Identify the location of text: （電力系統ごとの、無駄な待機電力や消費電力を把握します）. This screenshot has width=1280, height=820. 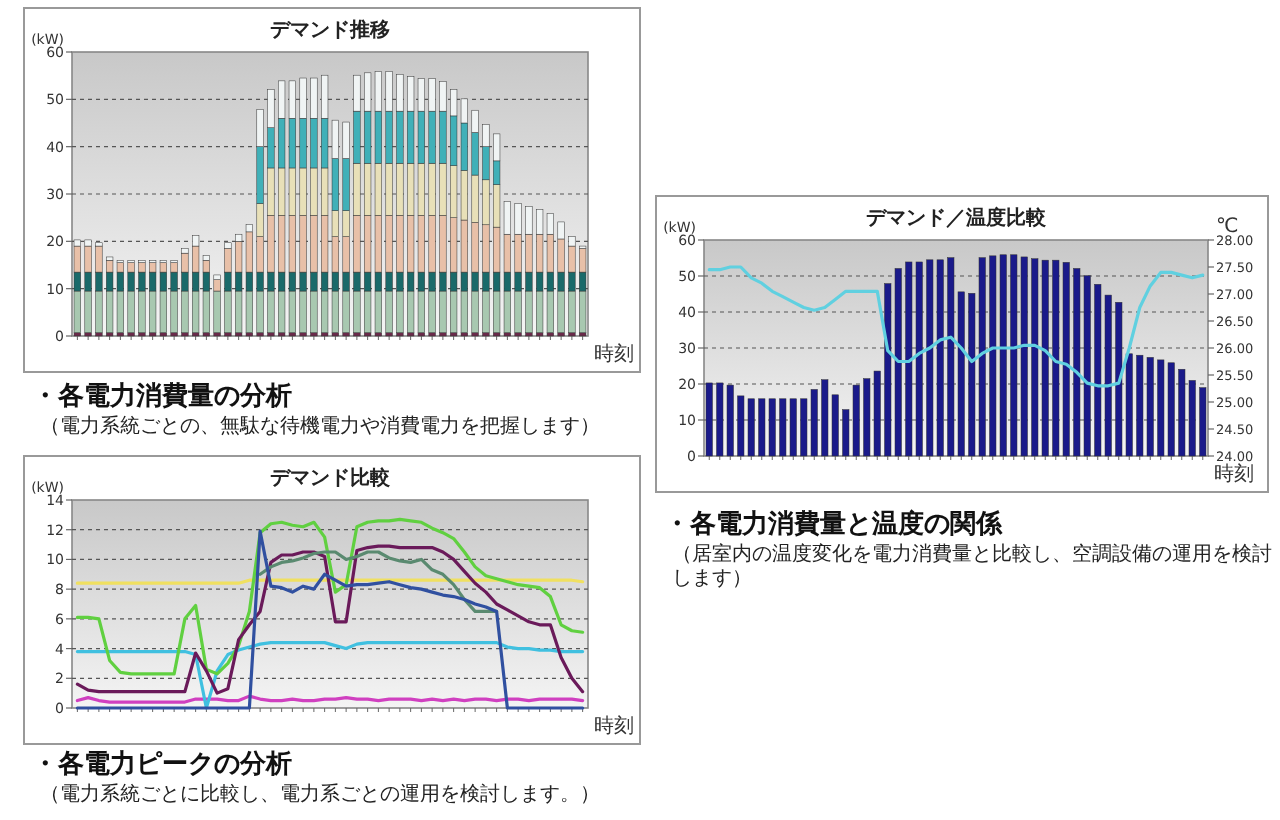
(320, 426).